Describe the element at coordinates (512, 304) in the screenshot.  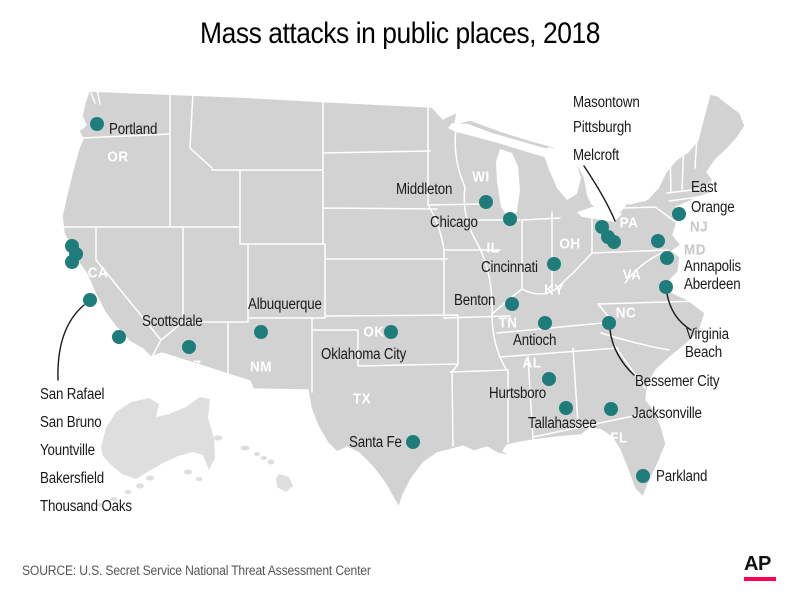
I see `dot-benton` at that location.